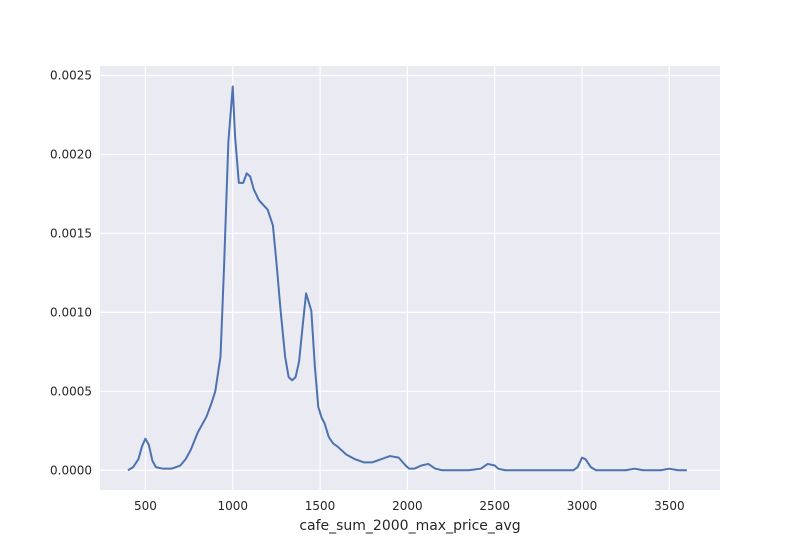 The width and height of the screenshot is (800, 554). I want to click on x-axis-label: cafe_sum_2000_max_price_avg, so click(409, 526).